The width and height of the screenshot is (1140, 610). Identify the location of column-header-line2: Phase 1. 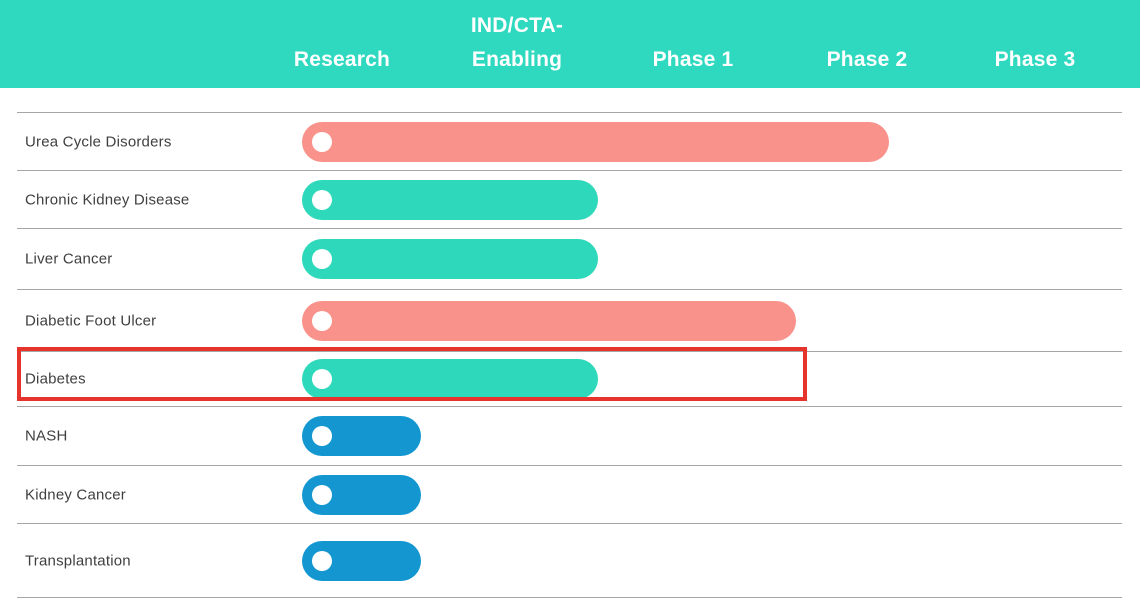
(693, 59).